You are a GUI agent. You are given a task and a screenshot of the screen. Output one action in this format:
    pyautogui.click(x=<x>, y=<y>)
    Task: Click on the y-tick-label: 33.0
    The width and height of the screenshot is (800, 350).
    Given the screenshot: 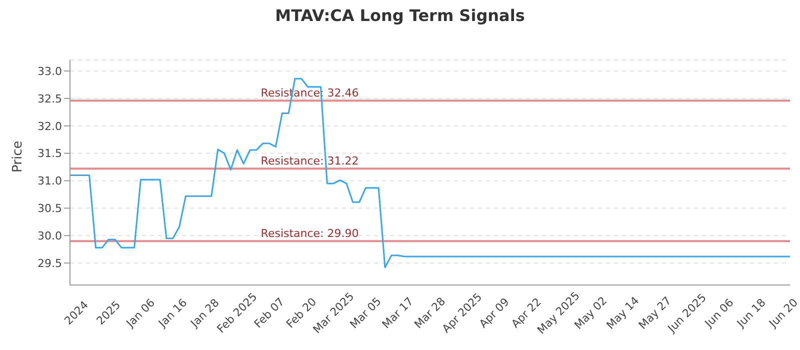 What is the action you would take?
    pyautogui.click(x=50, y=71)
    